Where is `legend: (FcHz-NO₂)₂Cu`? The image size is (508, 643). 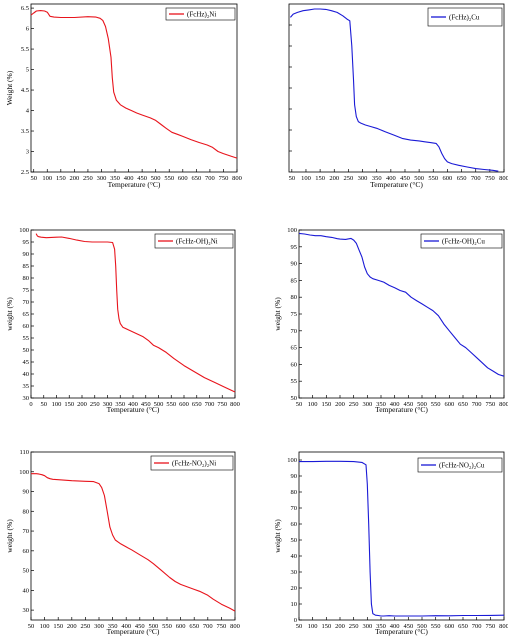 legend: (FcHz-NO₂)₂Cu is located at coordinates (460, 465).